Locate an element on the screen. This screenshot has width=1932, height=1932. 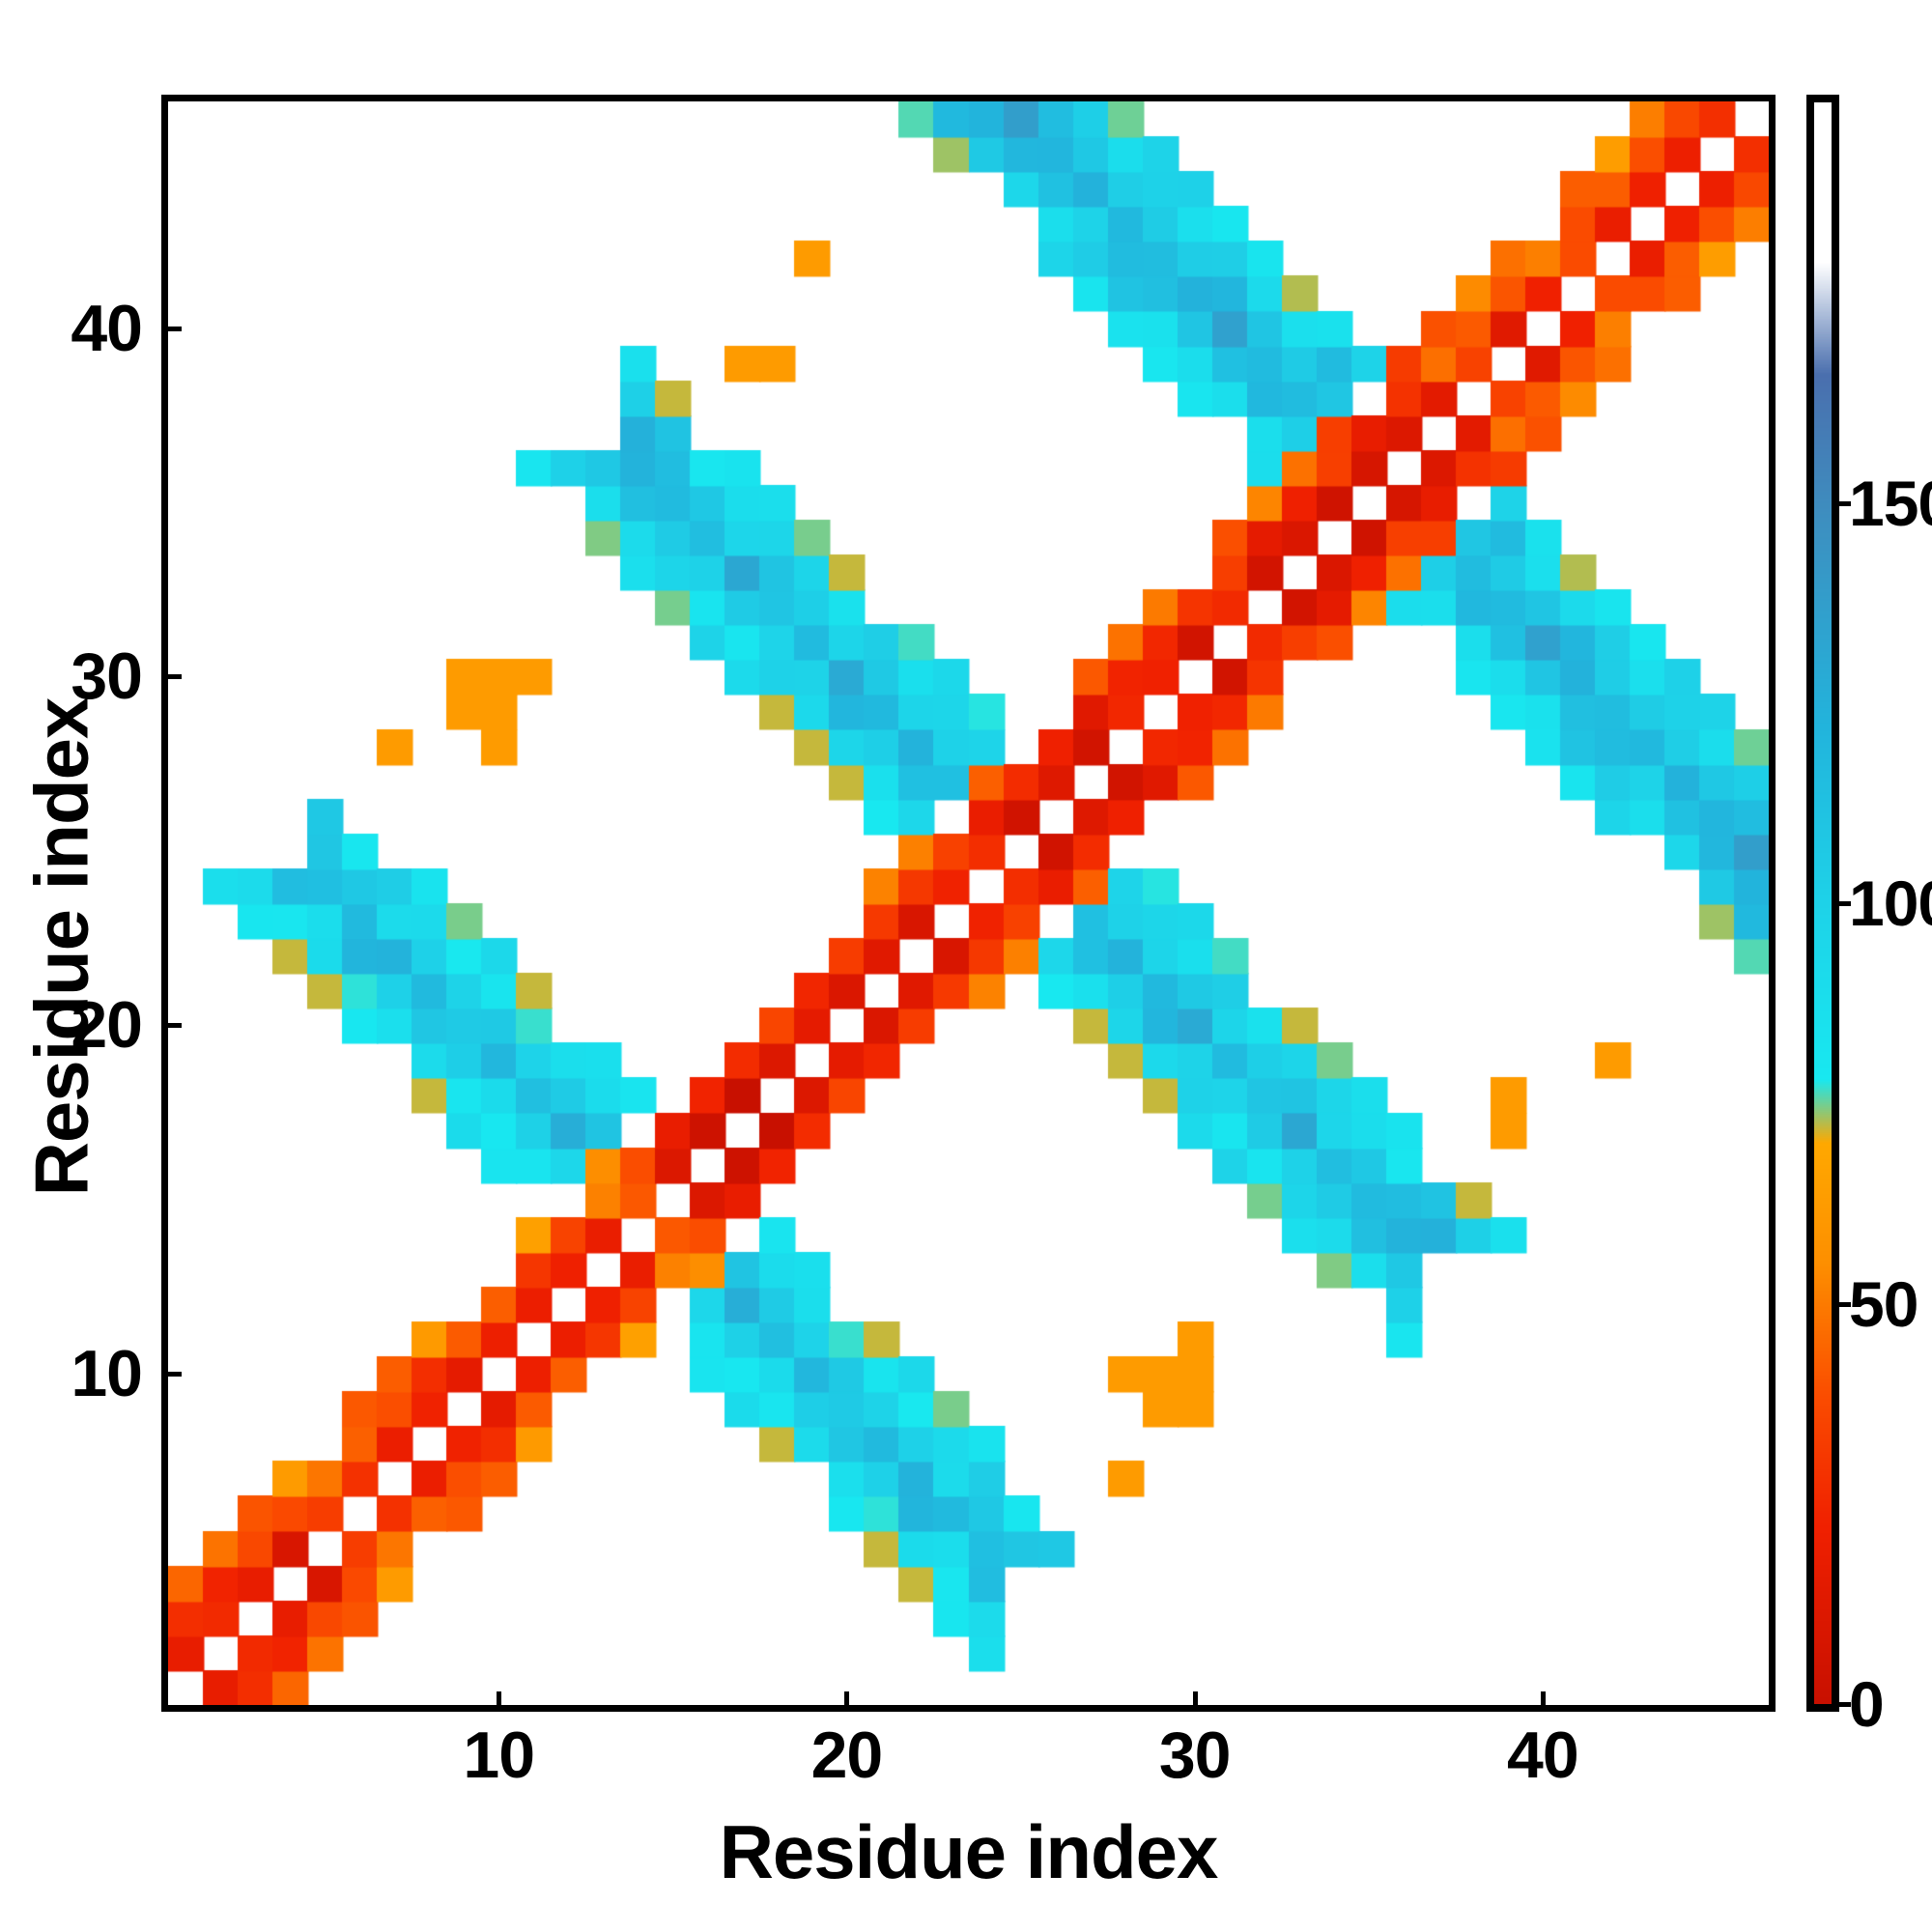
x-axis-label: Residue index is located at coordinates (969, 1851).